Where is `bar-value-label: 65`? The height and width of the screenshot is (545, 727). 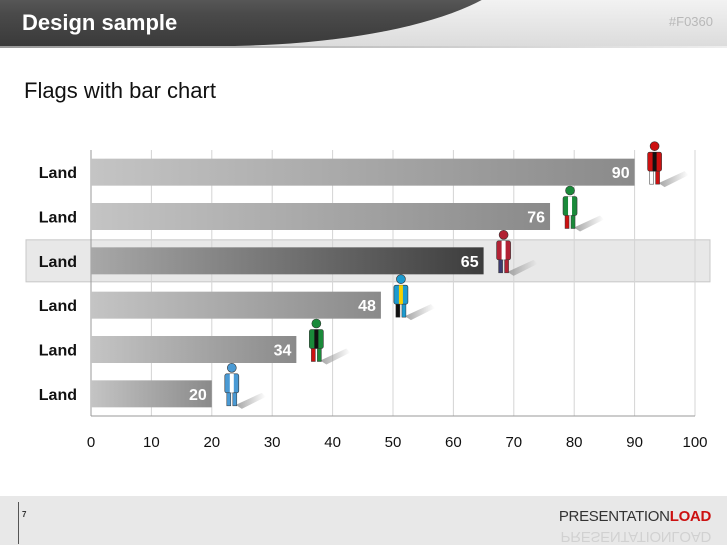 bar-value-label: 65 is located at coordinates (470, 262).